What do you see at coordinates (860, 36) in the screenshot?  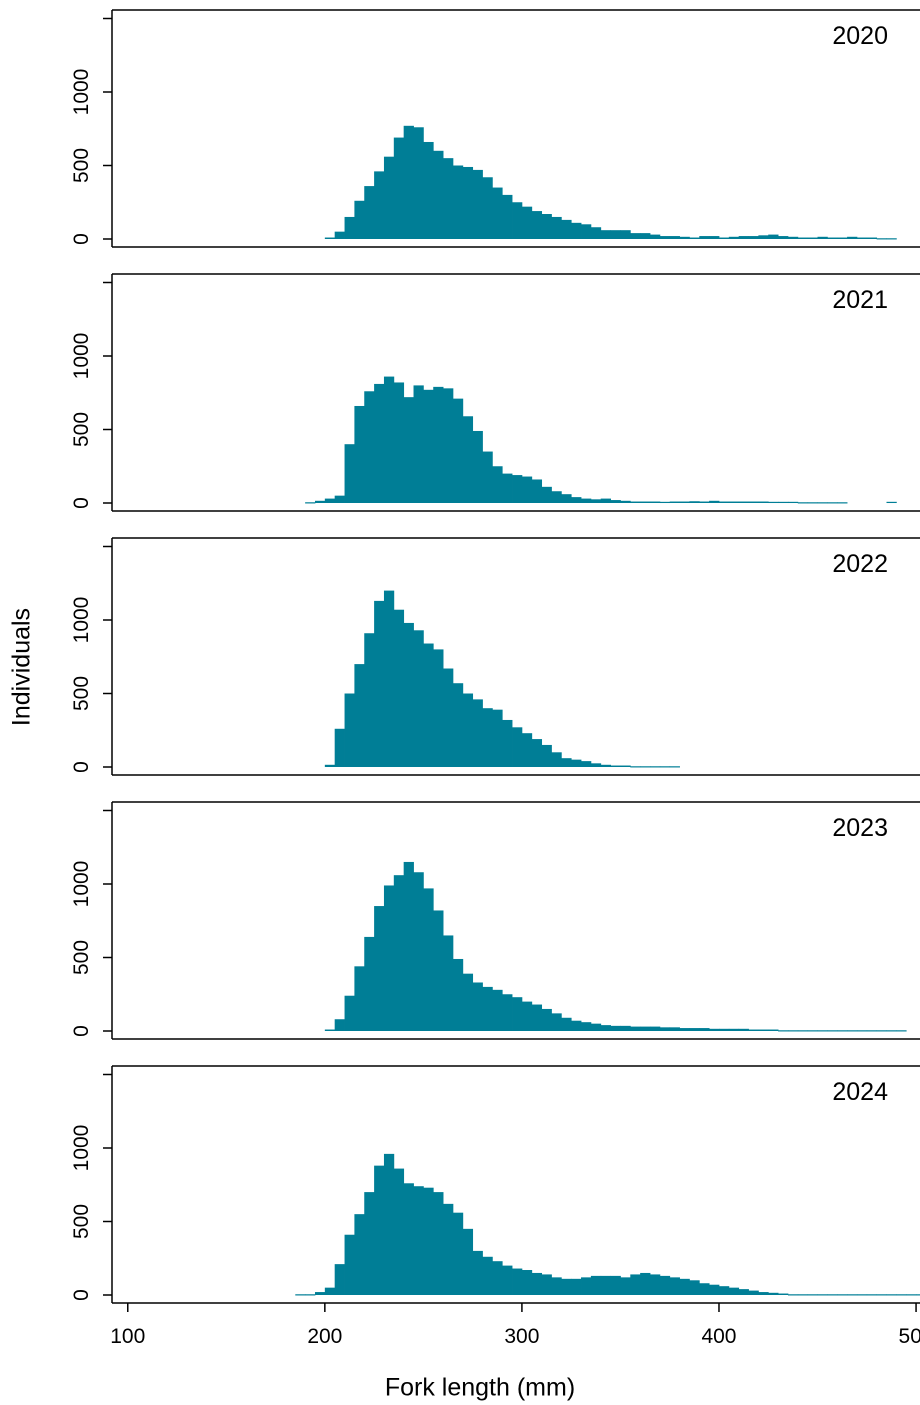 I see `panel-year-label: 2020` at bounding box center [860, 36].